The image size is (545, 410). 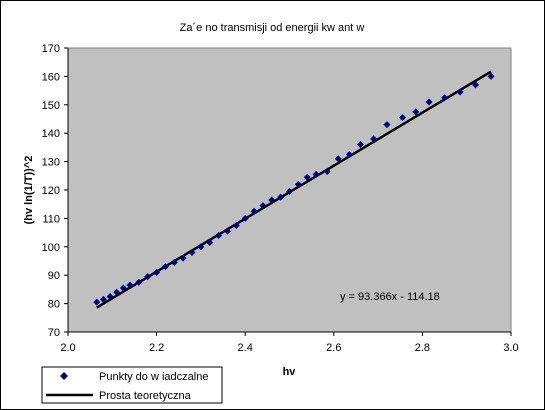 I want to click on y-axis: 70 80 90 100 110 120 130 140 150 160 170, so click(x=55, y=191).